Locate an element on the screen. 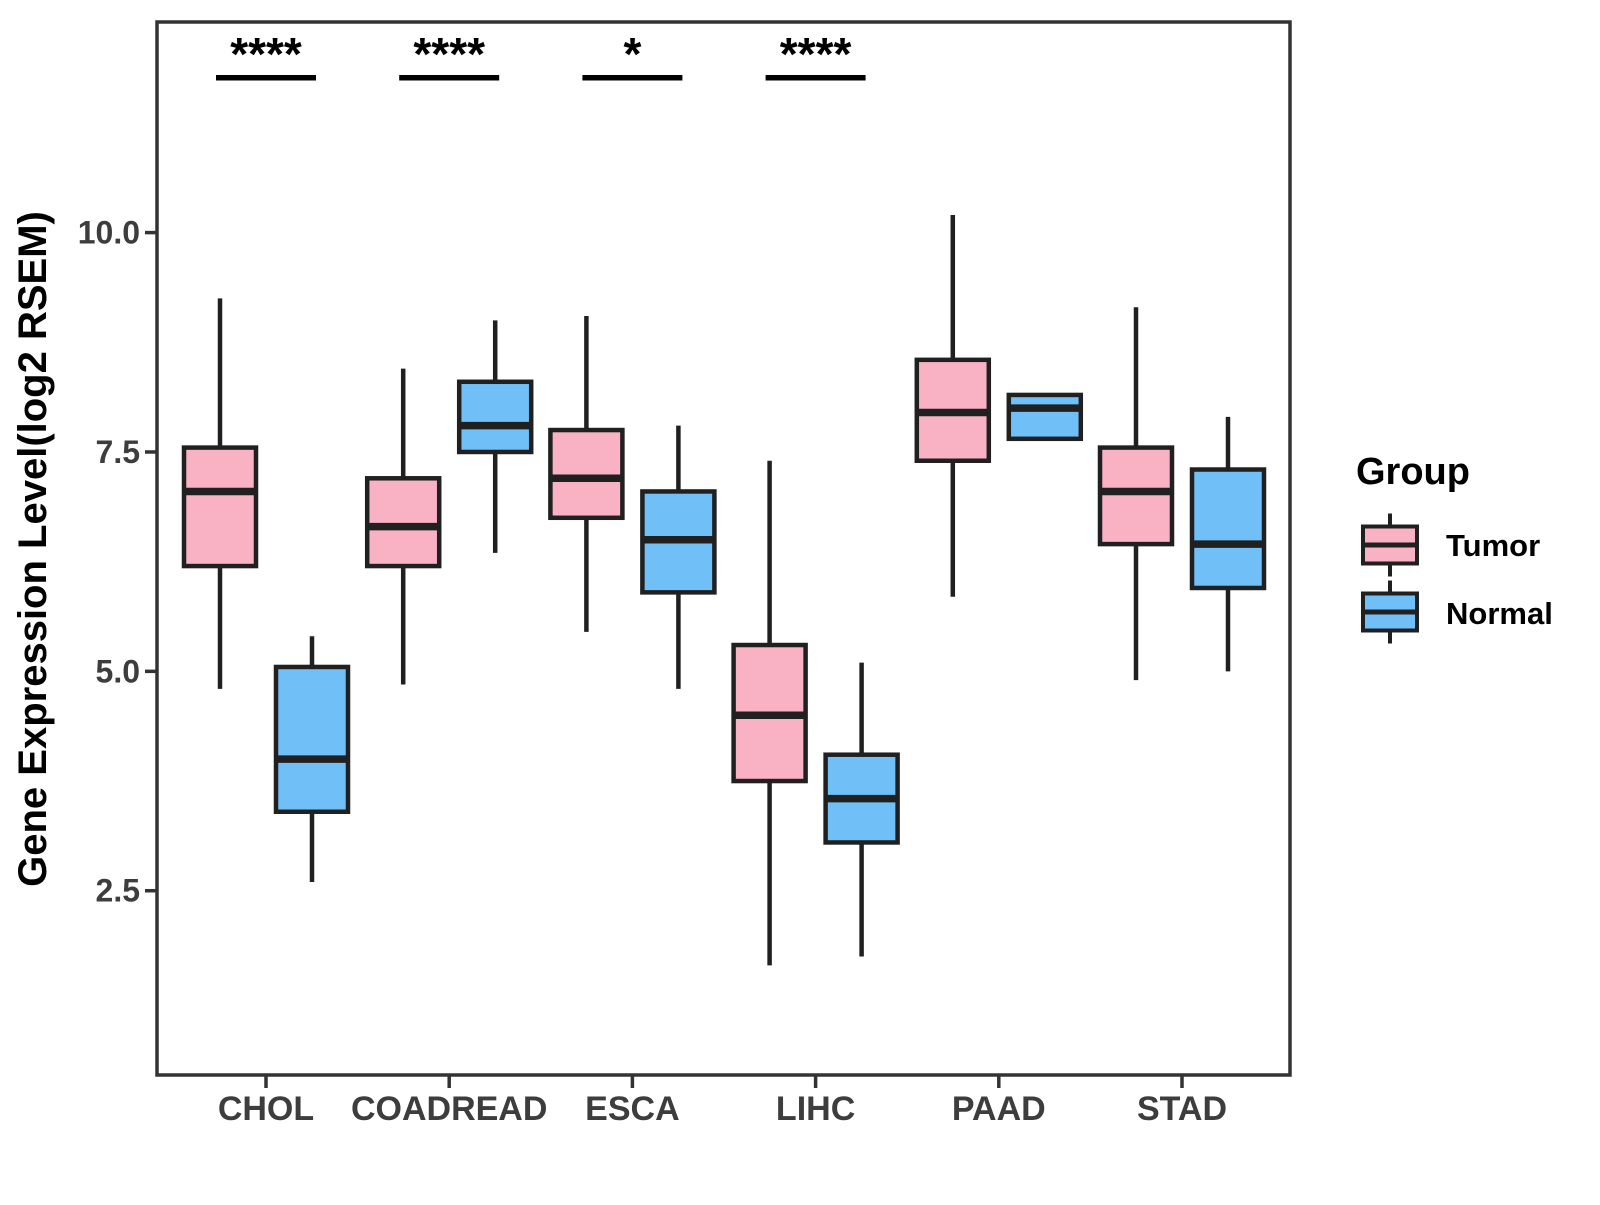 Image resolution: width=1600 pixels, height=1205 pixels. y-tick-label: 7.5 is located at coordinates (118, 452).